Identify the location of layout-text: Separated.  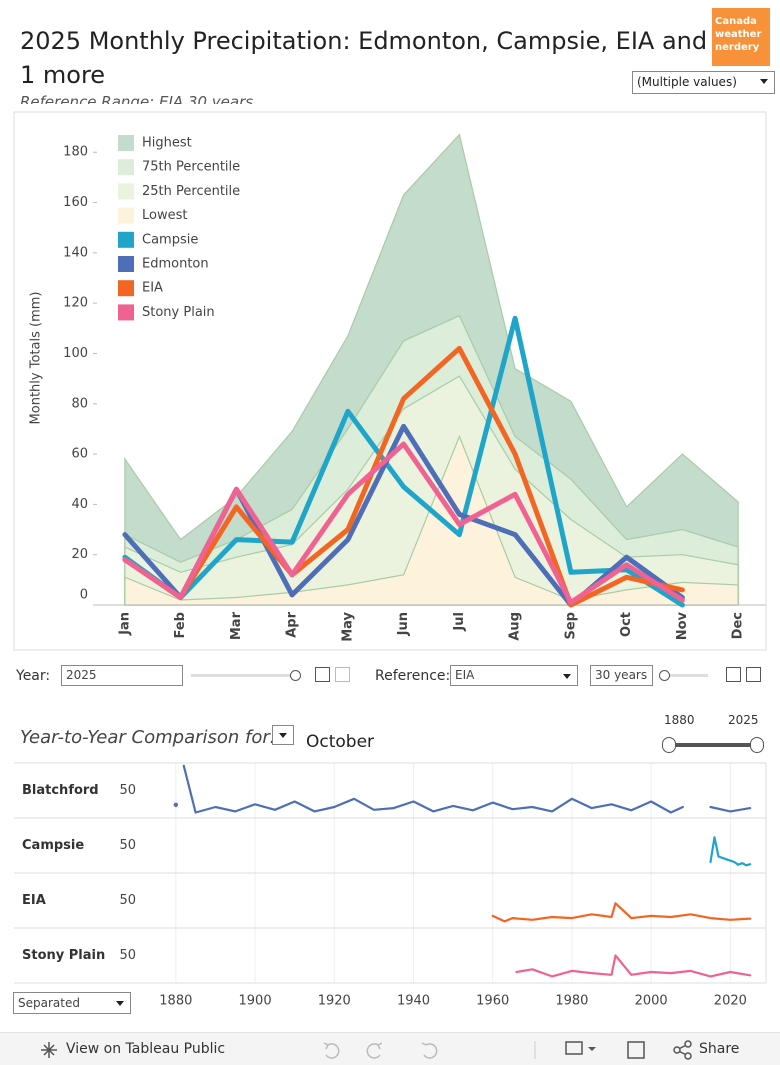
(49, 1003).